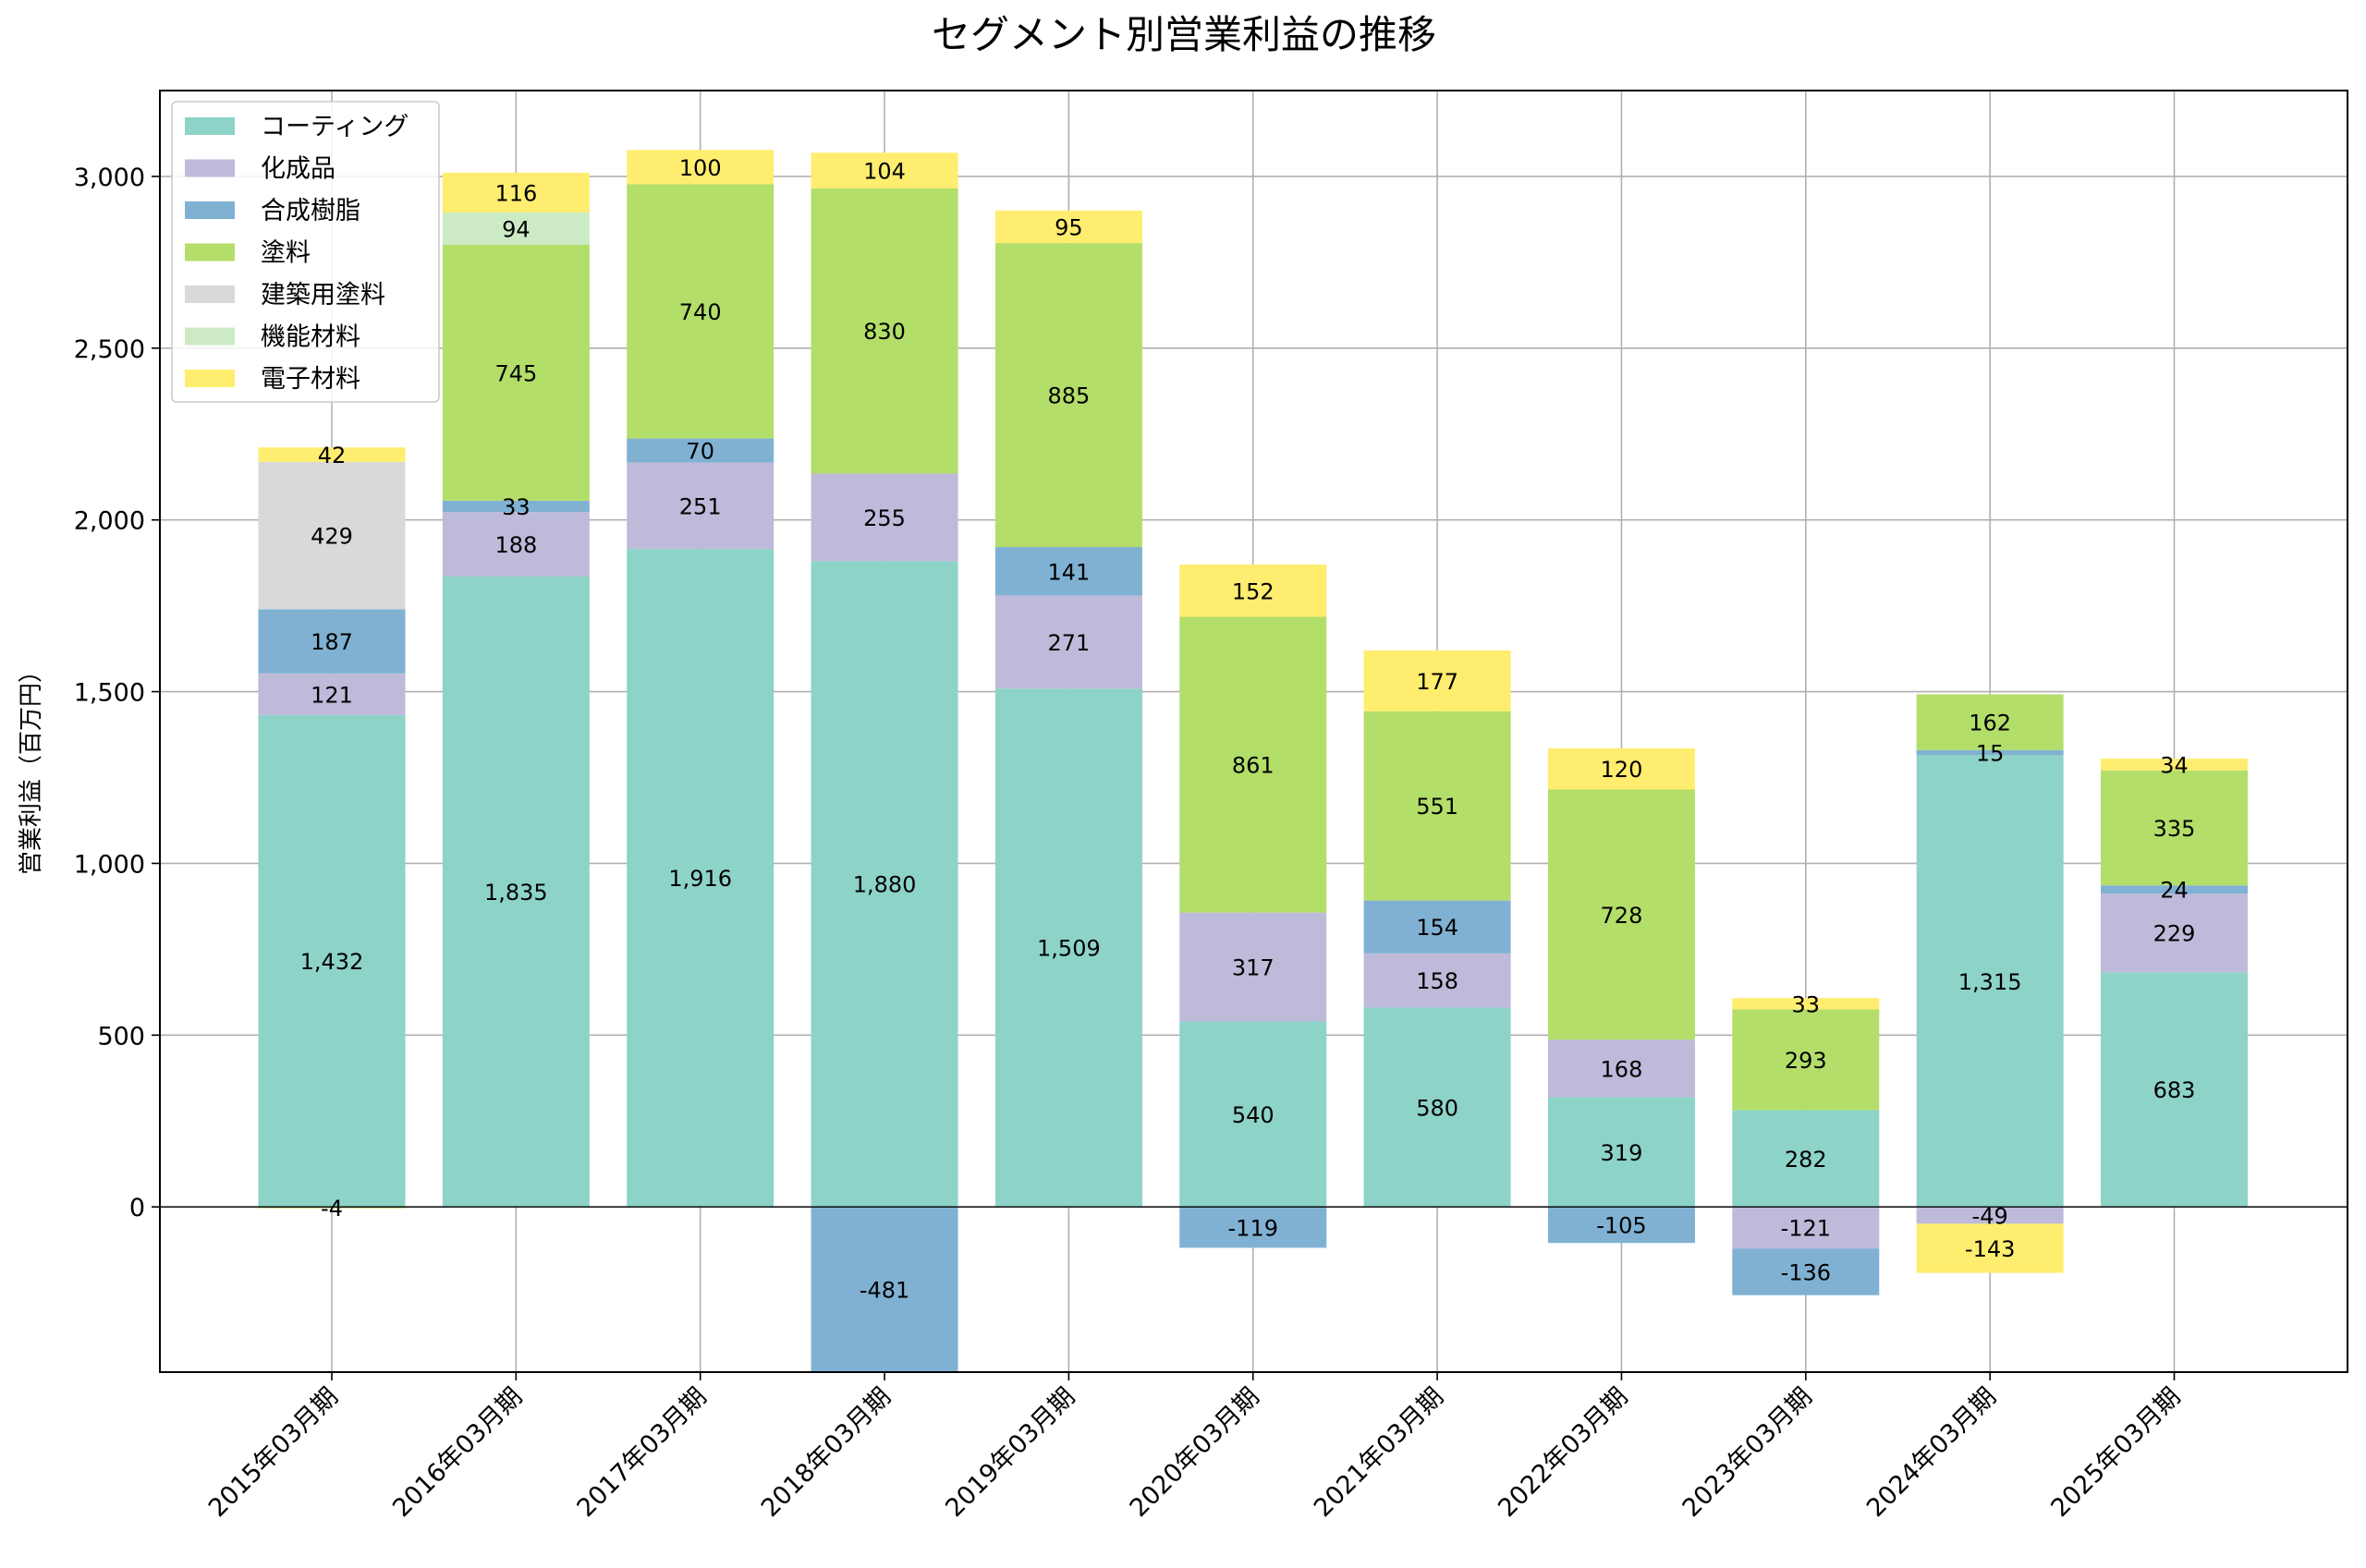 The width and height of the screenshot is (2366, 1568). I want to click on bar-value-label: 158, so click(1437, 981).